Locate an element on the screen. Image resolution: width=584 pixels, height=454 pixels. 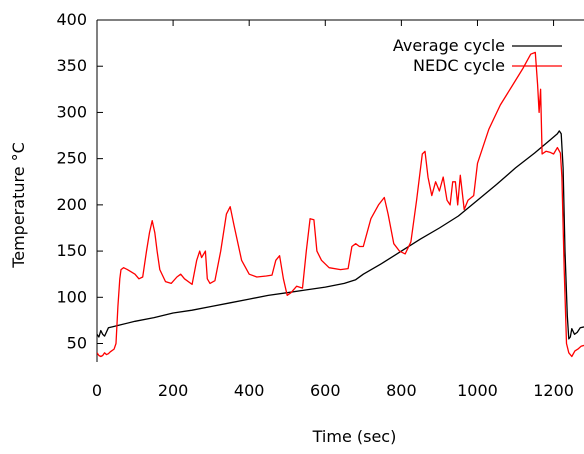
y-tick-label-6: 350 is located at coordinates (71, 65).